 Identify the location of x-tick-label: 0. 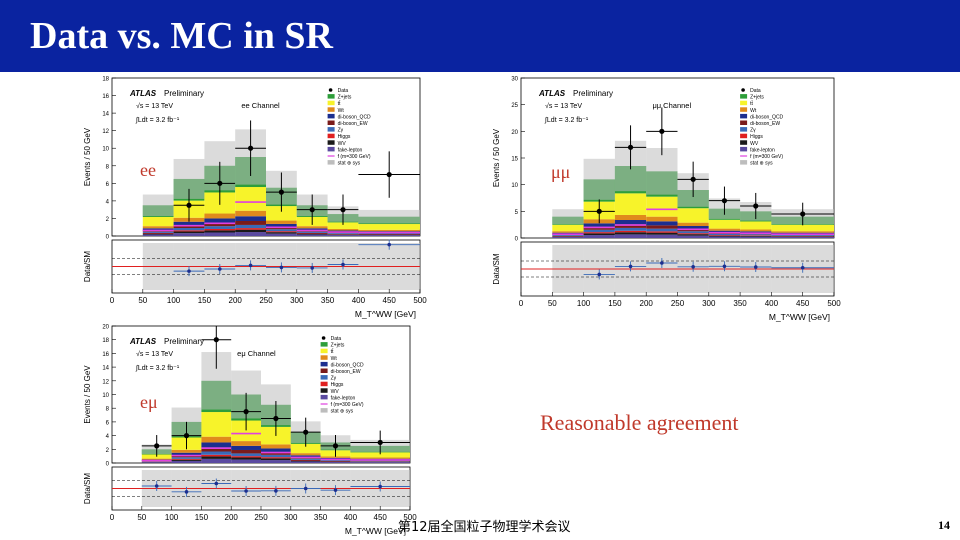
(112, 517).